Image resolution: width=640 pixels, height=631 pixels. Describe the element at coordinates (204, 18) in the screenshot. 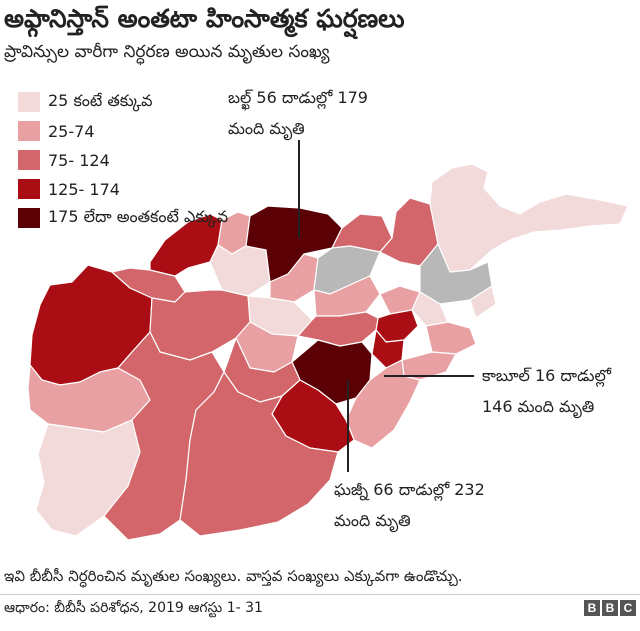

I see `page-title: అఫ్గానిస్తాన్ అంతటా హింసాత్మక ఘర్షణలు` at that location.